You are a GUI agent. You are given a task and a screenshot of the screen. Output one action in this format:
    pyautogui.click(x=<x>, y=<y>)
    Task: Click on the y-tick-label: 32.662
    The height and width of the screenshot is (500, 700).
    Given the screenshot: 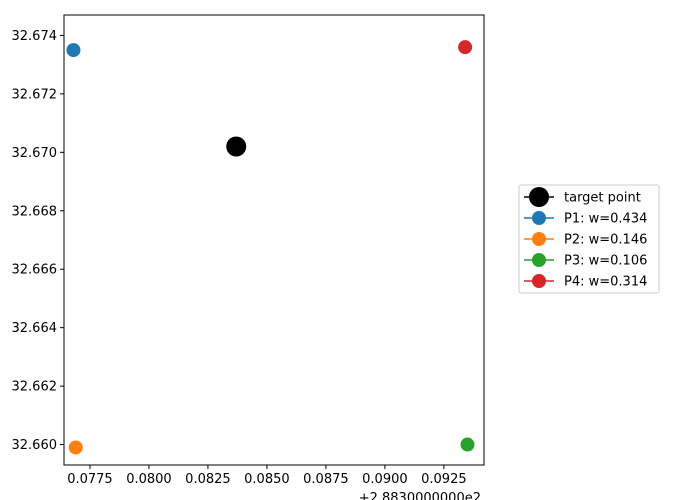 What is the action you would take?
    pyautogui.click(x=35, y=387)
    